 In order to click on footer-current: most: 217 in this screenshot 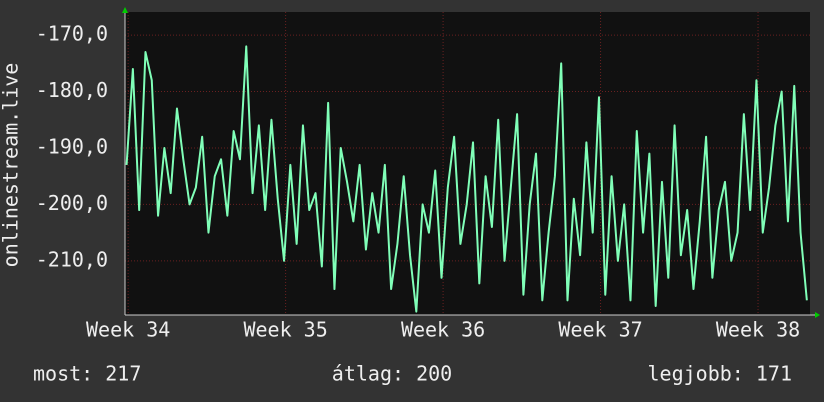, I will do `click(87, 374)`.